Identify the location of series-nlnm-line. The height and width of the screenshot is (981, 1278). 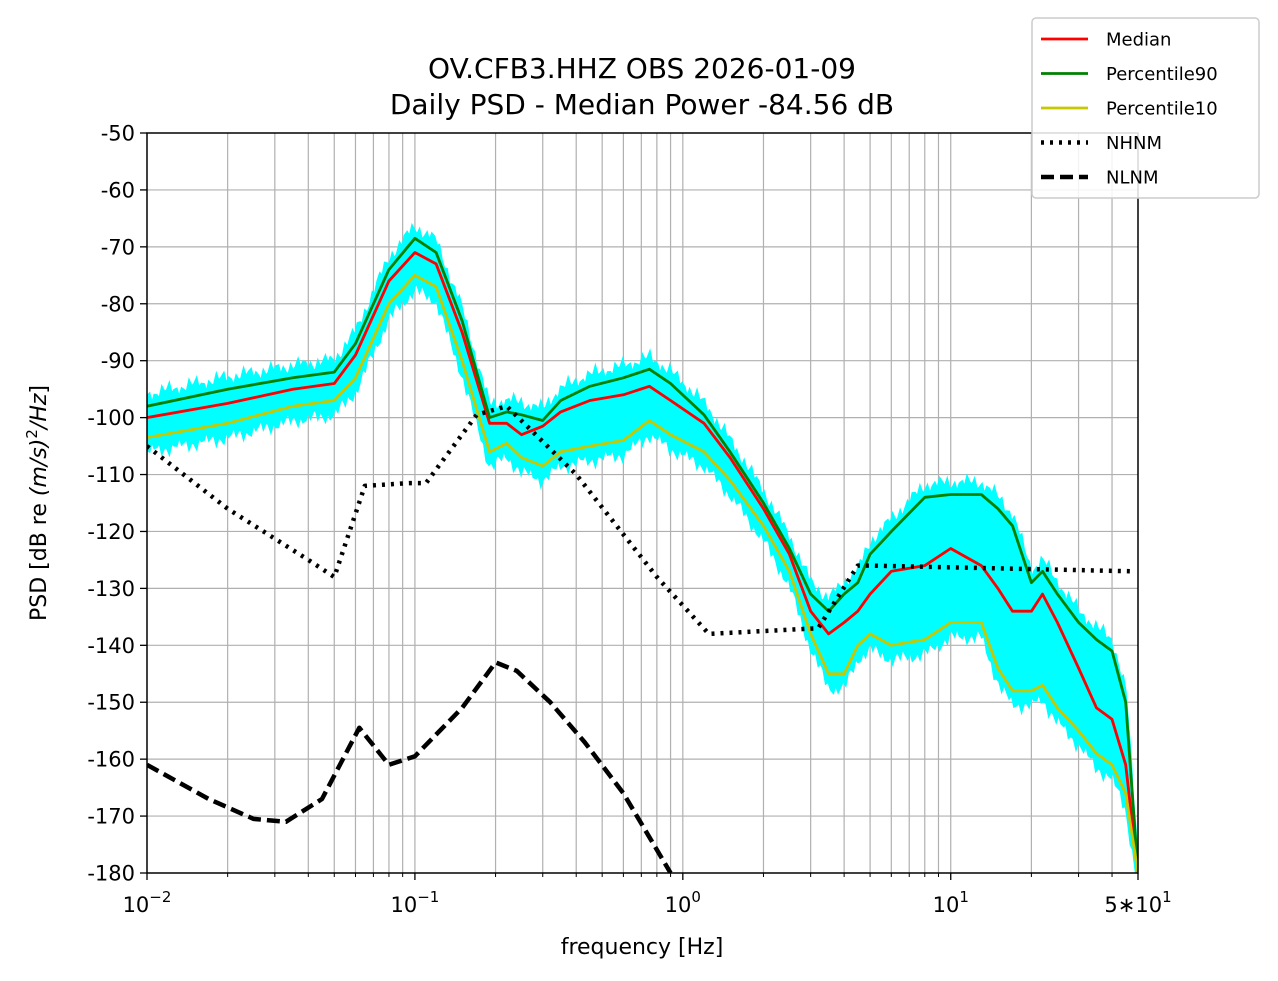
(410, 766).